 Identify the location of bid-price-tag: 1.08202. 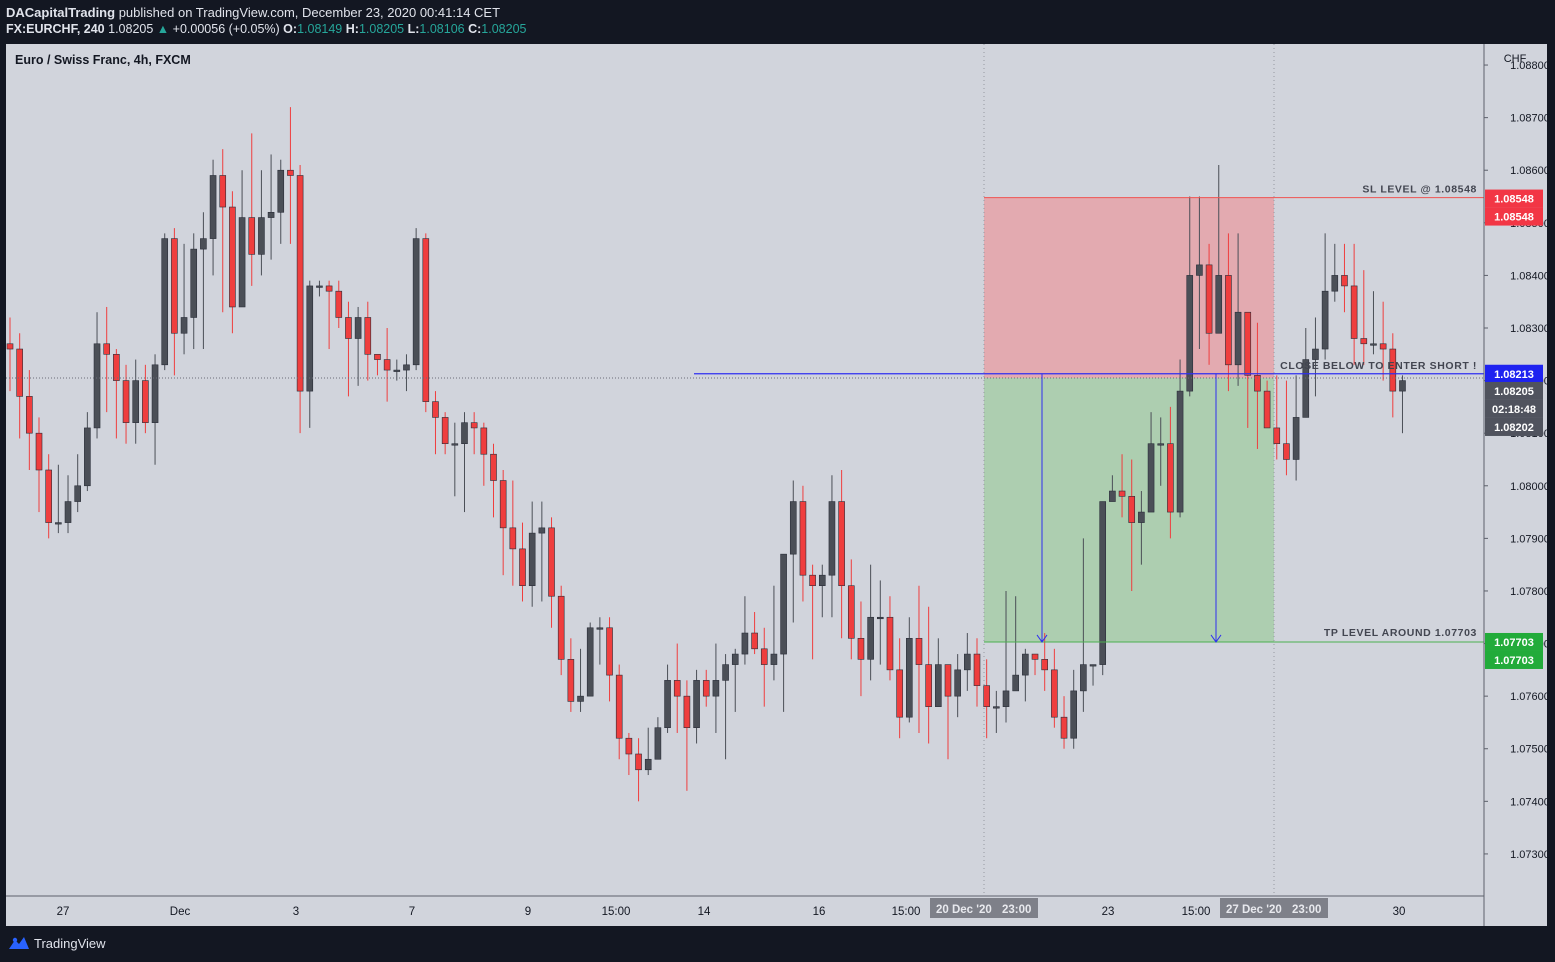
(1514, 428).